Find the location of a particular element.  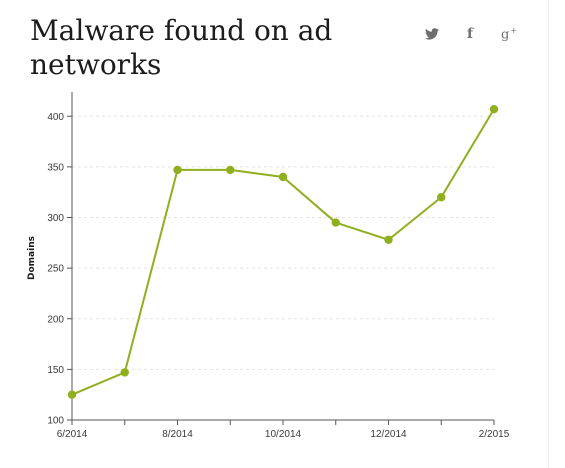

x-tick-label: 10/2014 is located at coordinates (283, 434).